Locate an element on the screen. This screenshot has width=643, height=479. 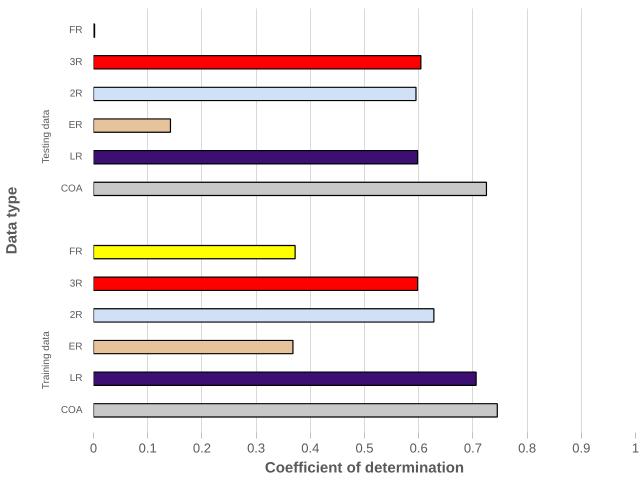
x-tick-label: 0.3 is located at coordinates (256, 448).